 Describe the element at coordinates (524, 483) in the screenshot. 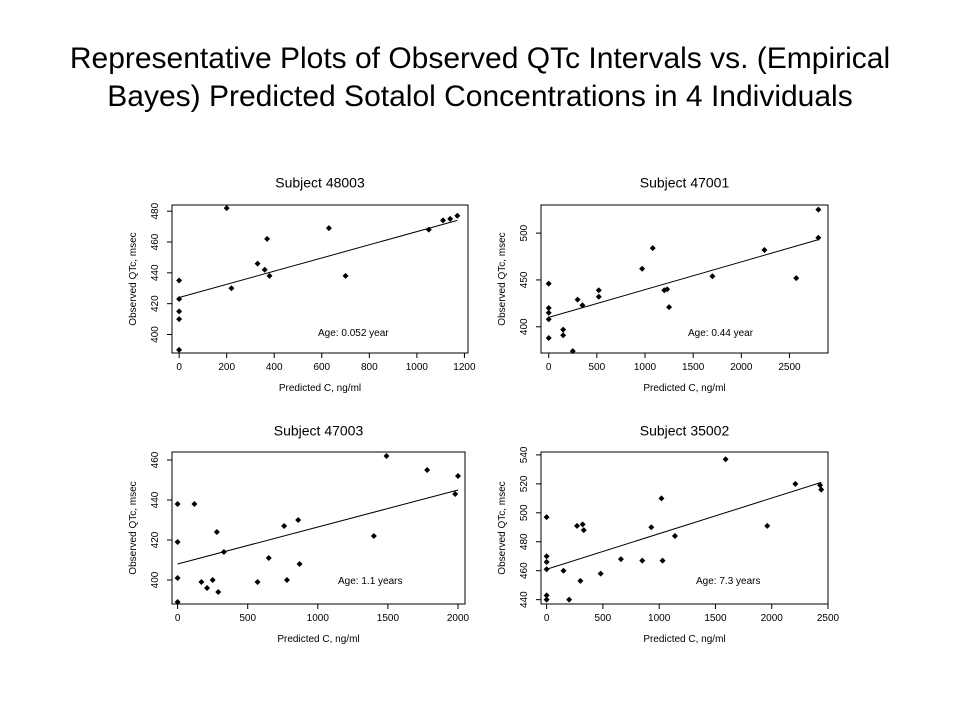

I see `y-tick-label: 520` at that location.